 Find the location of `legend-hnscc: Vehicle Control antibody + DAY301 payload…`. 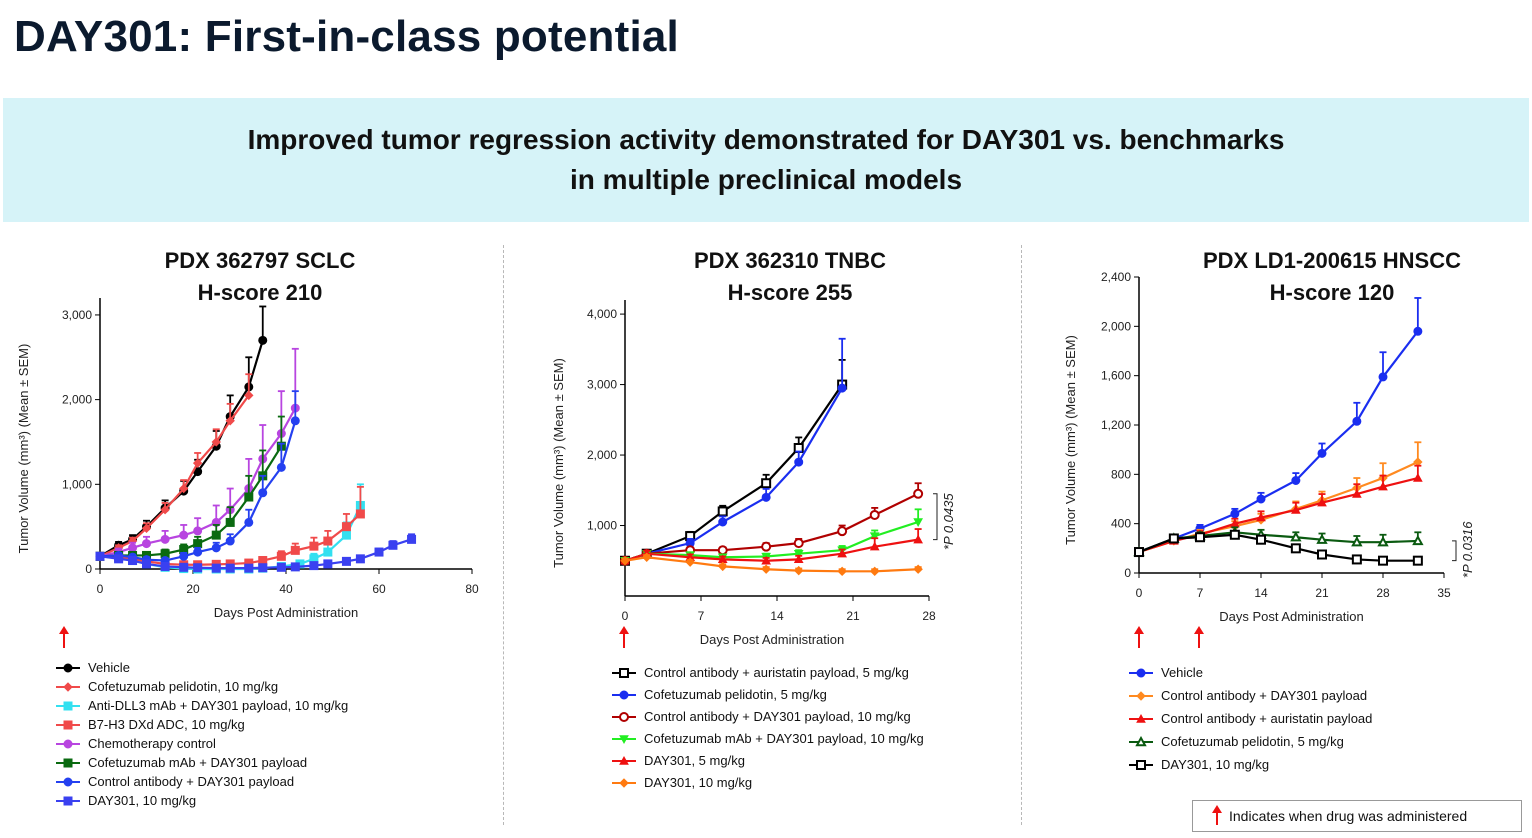

legend-hnscc: Vehicle Control antibody + DAY301 payload… is located at coordinates (1249, 718).